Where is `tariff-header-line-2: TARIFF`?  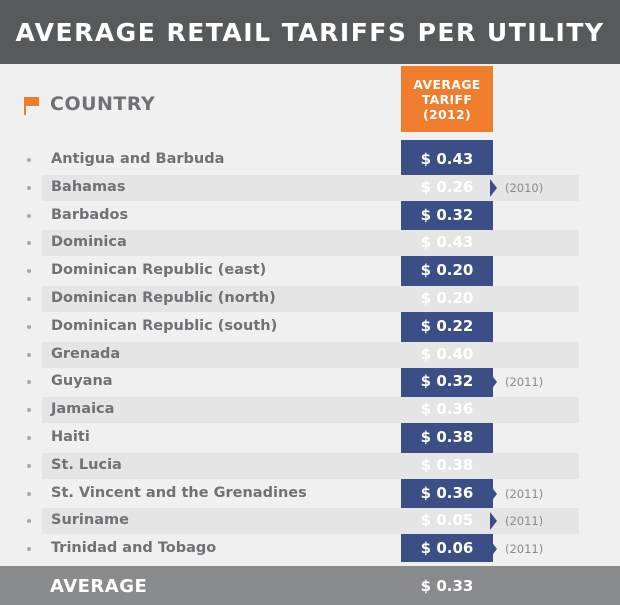 tariff-header-line-2: TARIFF is located at coordinates (447, 99).